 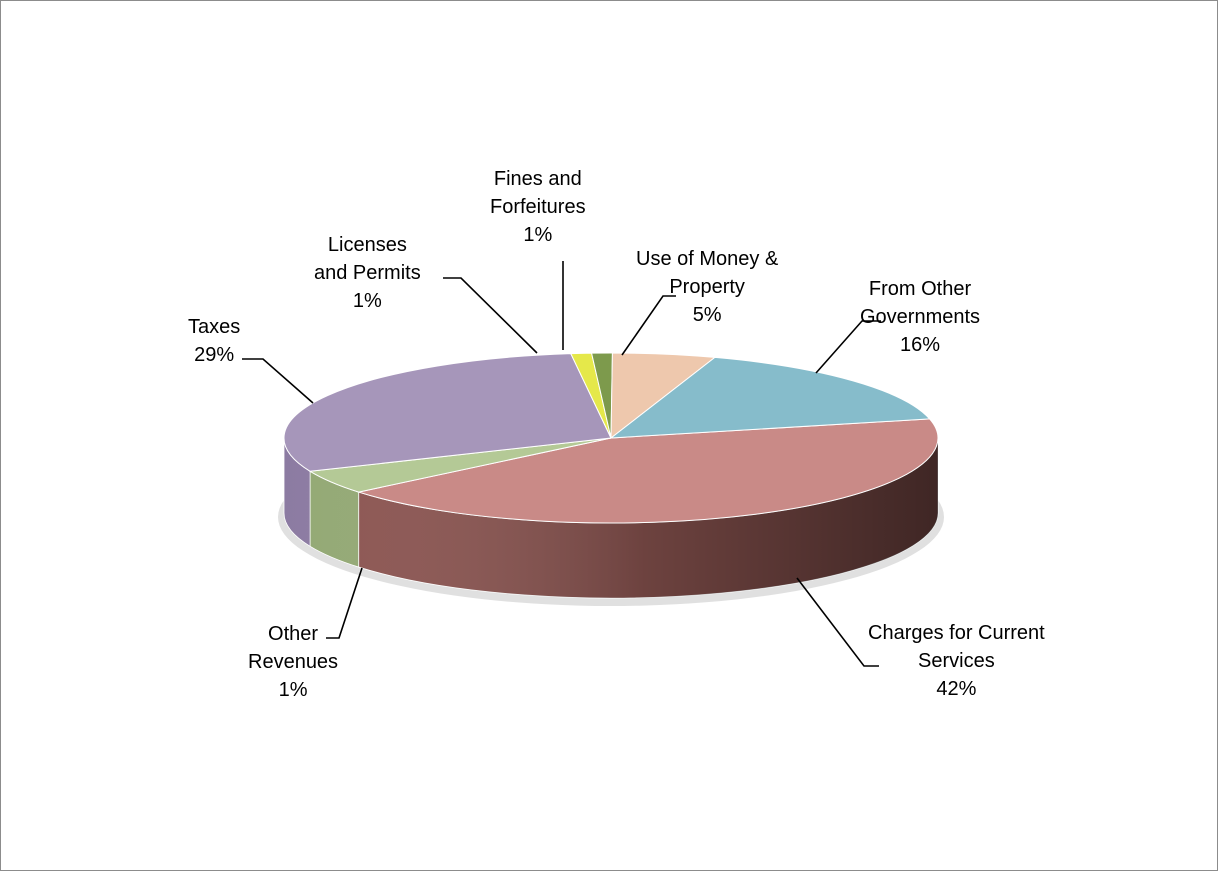 What do you see at coordinates (490, 315) in the screenshot?
I see `leader-line-licenses-and-permits` at bounding box center [490, 315].